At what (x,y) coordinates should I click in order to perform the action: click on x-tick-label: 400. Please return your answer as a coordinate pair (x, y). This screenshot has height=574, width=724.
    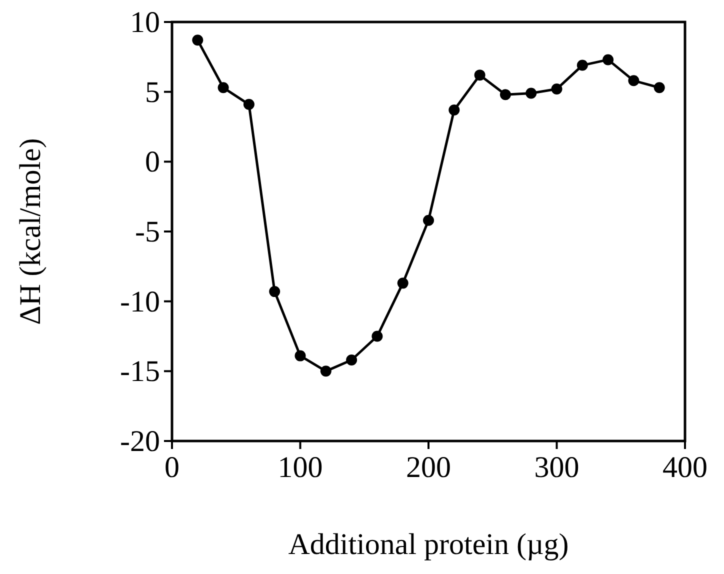
    Looking at the image, I should click on (685, 467).